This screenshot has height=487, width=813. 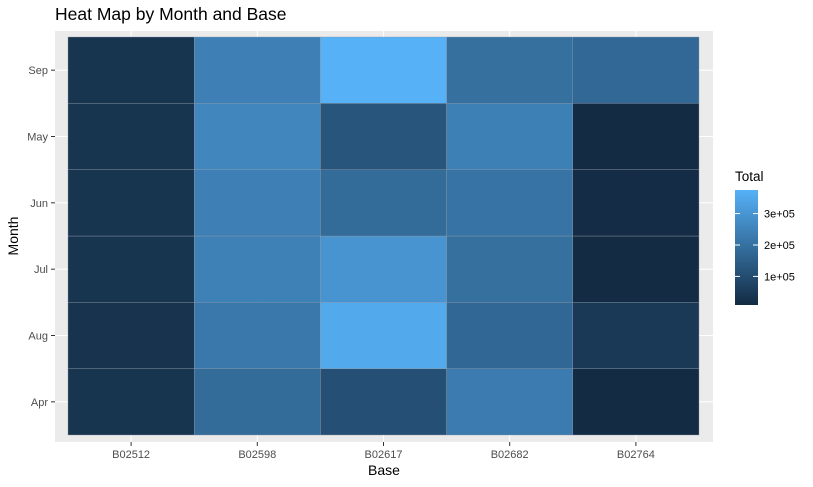 What do you see at coordinates (131, 402) in the screenshot?
I see `heatmap-tile-apr-b02512` at bounding box center [131, 402].